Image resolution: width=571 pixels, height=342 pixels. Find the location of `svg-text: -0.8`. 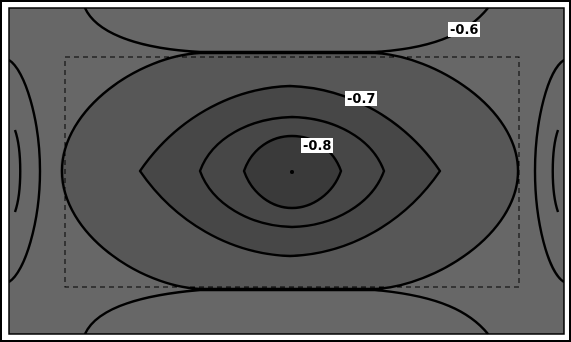

svg-text: -0.8 is located at coordinates (317, 146).